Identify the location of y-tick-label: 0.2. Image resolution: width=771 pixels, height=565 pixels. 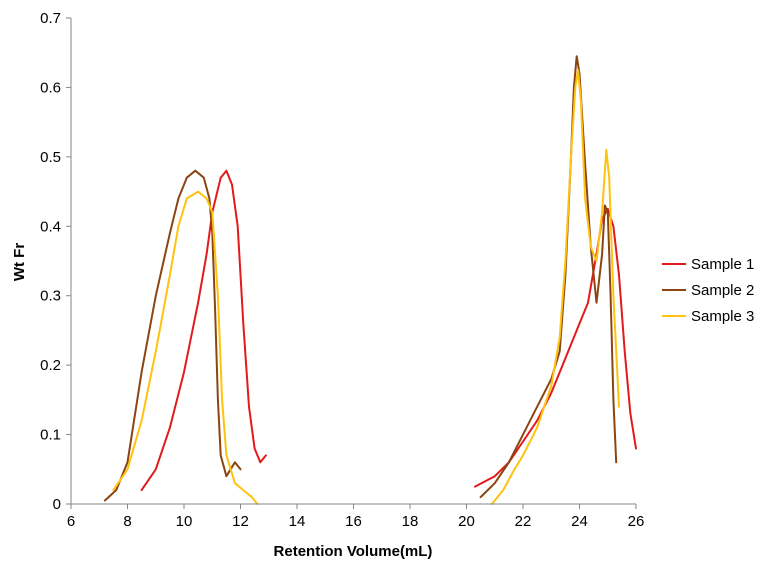
(50, 365).